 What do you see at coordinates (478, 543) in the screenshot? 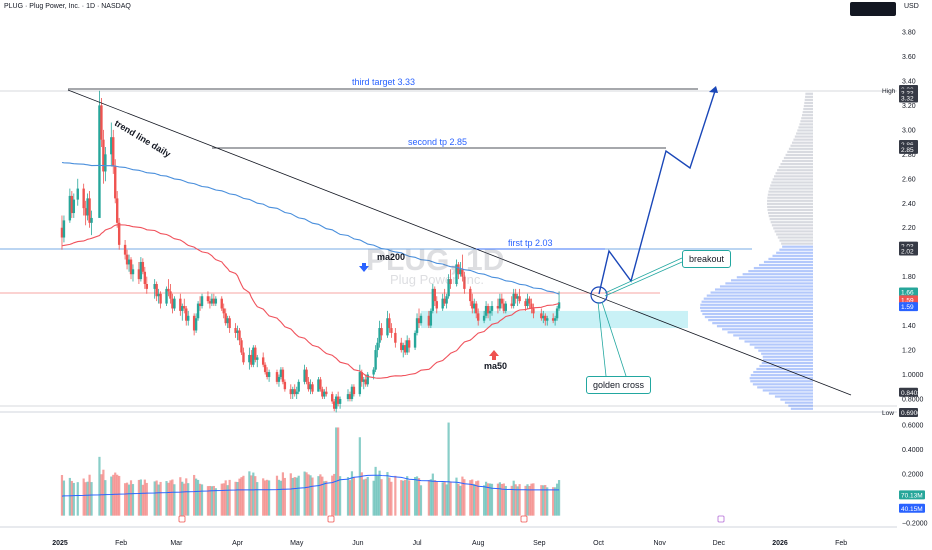
I see `x-tick-label: Aug` at bounding box center [478, 543].